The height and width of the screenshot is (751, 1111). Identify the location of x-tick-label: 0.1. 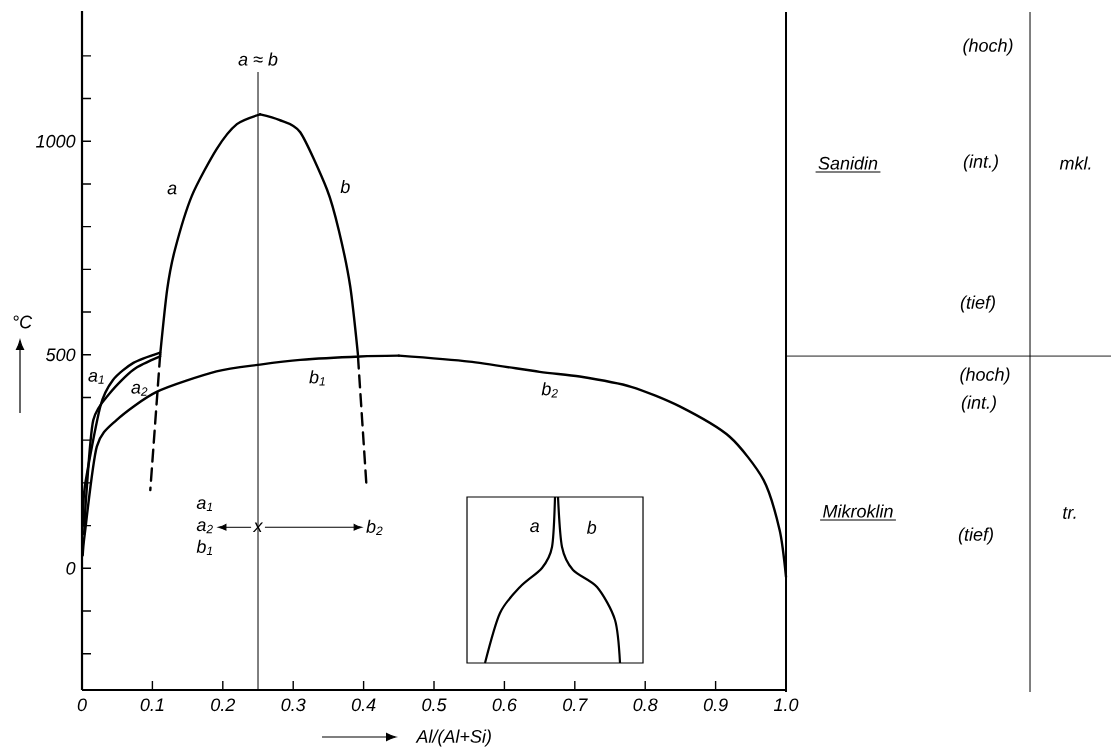
(152, 705).